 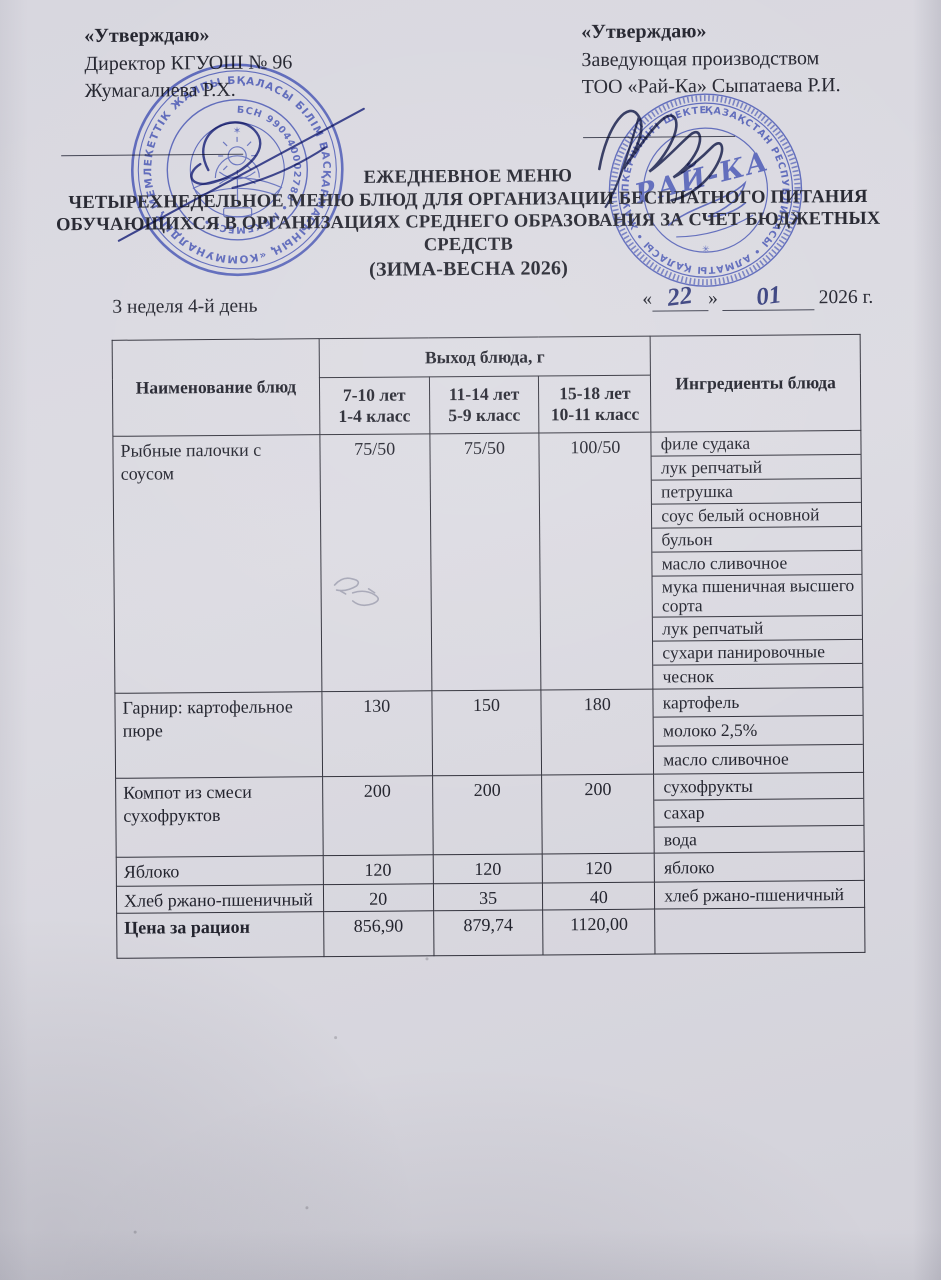 I want to click on ingredient-item: сахар, so click(x=759, y=813).